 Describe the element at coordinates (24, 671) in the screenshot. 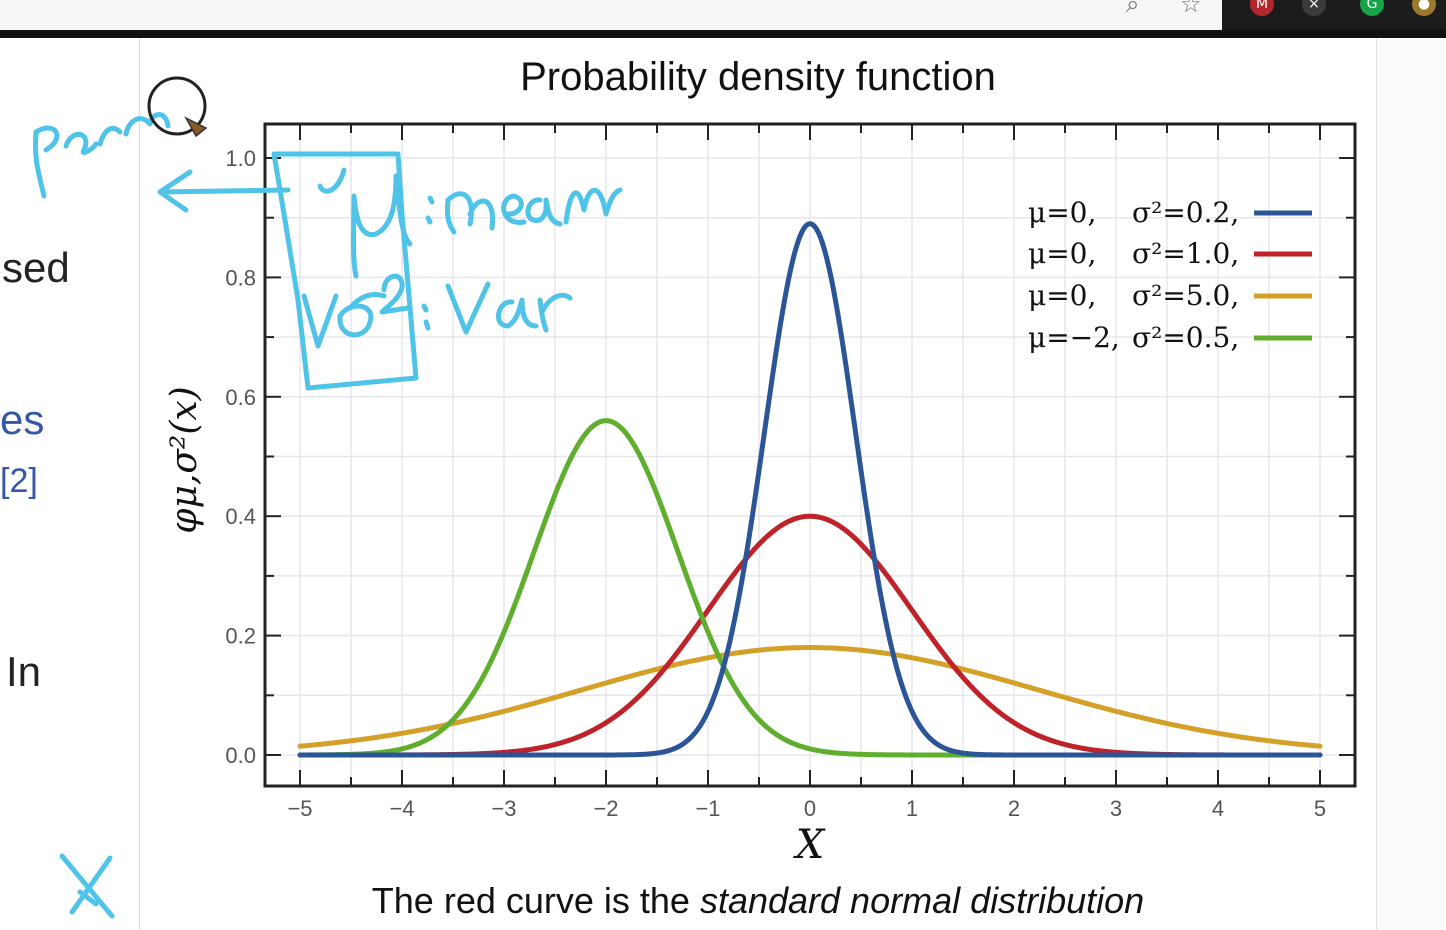

I see `article-text-fragment: In` at that location.